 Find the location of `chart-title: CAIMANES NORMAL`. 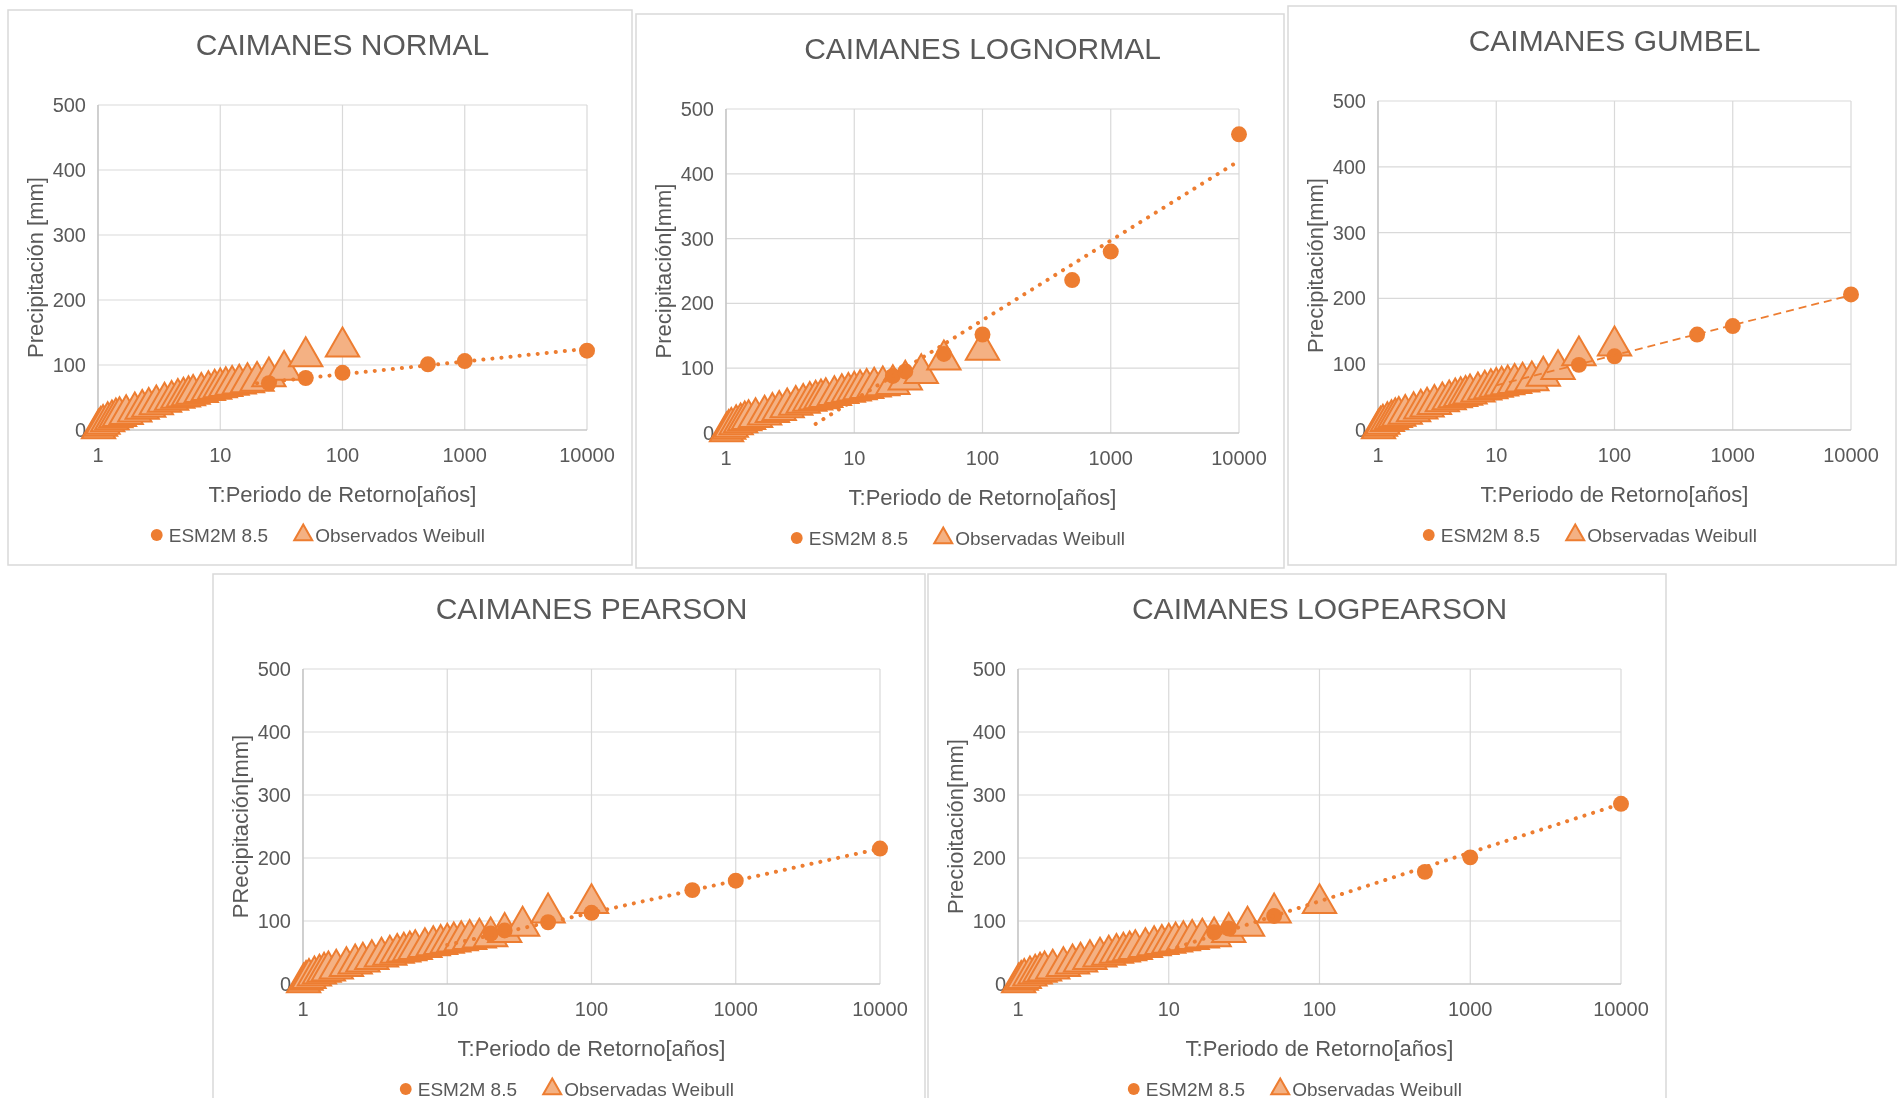

chart-title: CAIMANES NORMAL is located at coordinates (342, 44).